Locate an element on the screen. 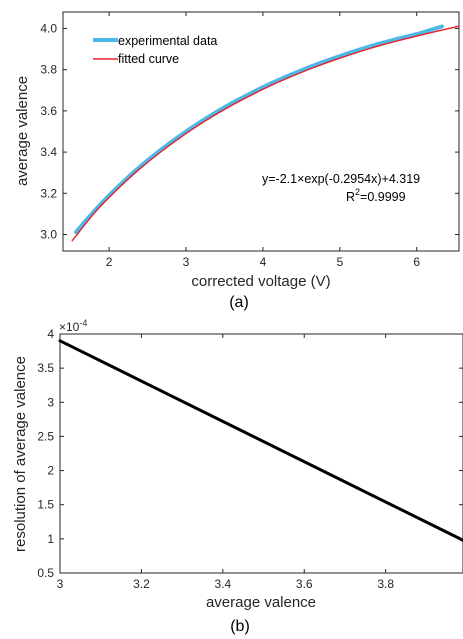 The height and width of the screenshot is (639, 463). y-tick-label: 3.2 is located at coordinates (48, 193).